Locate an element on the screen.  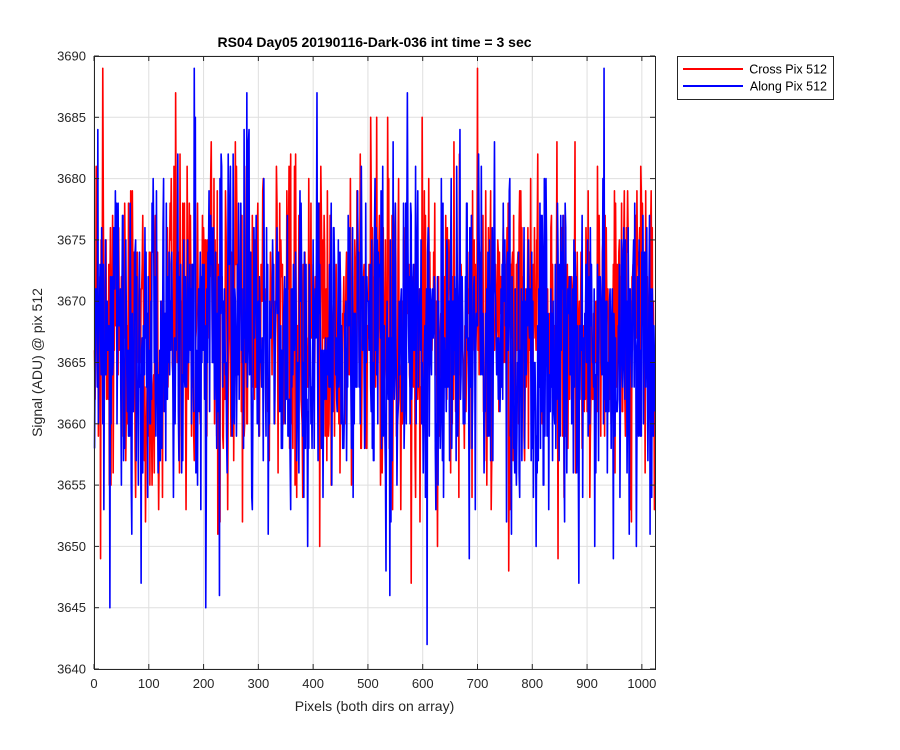
x-tick-label: 200 is located at coordinates (204, 683).